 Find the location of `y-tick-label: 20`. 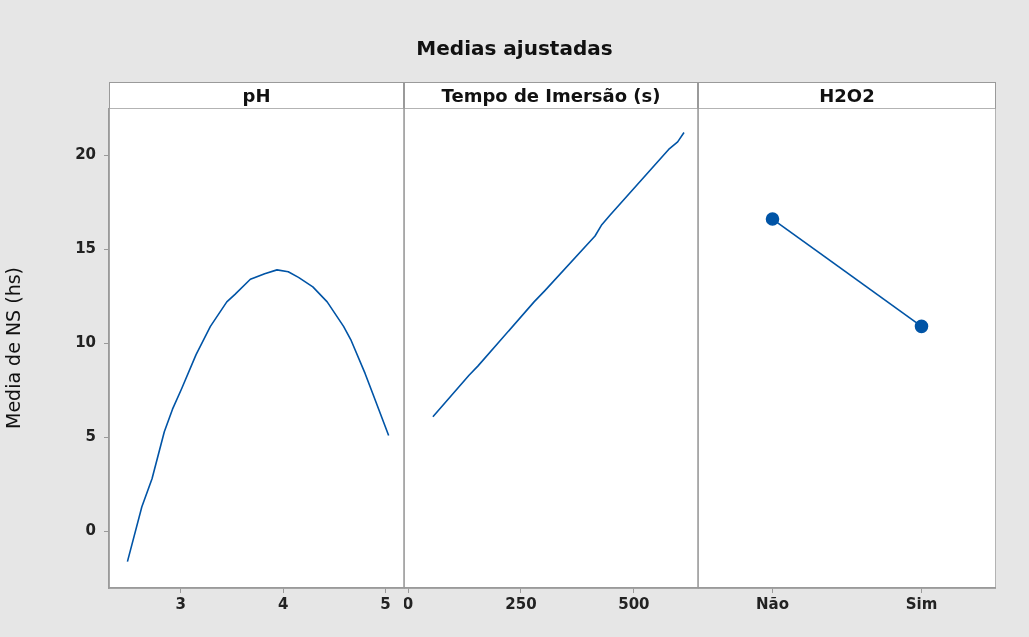

y-tick-label: 20 is located at coordinates (85, 153).